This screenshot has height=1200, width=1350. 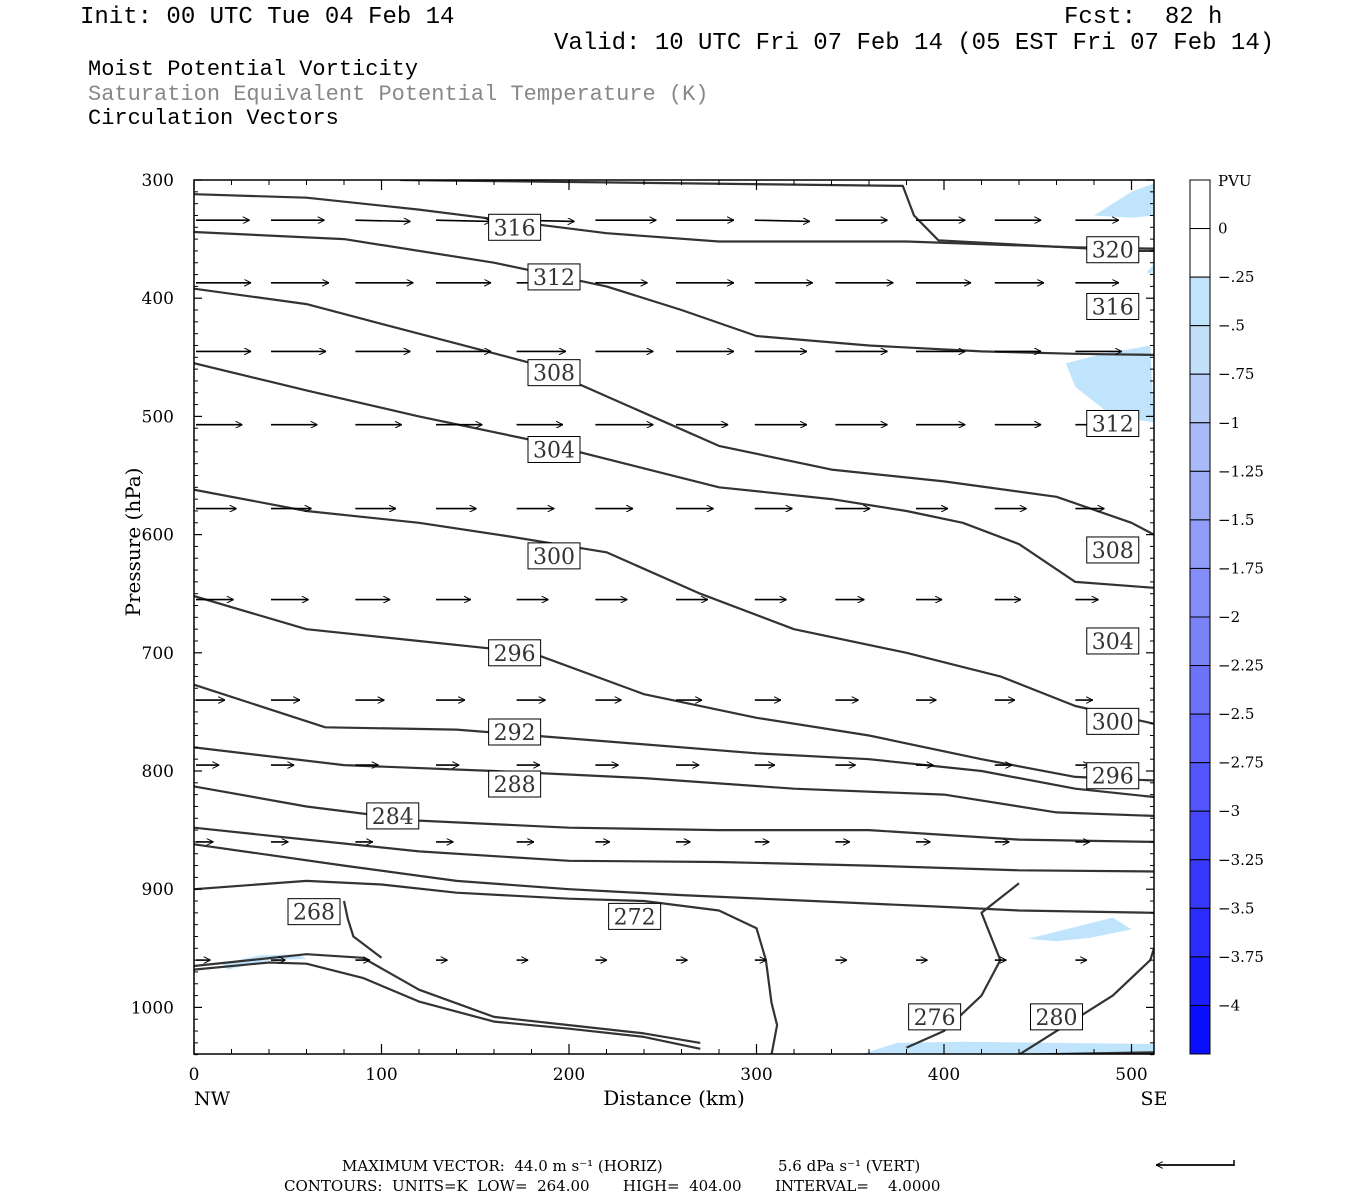 I want to click on contour-label: 292, so click(x=515, y=732).